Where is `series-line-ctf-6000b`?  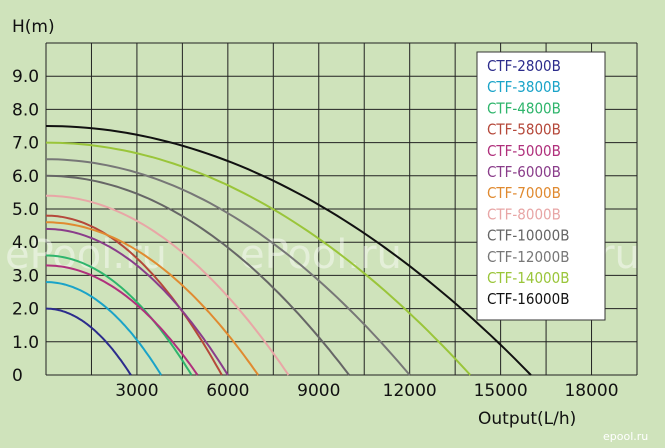
series-line-ctf-6000b is located at coordinates (137, 301).